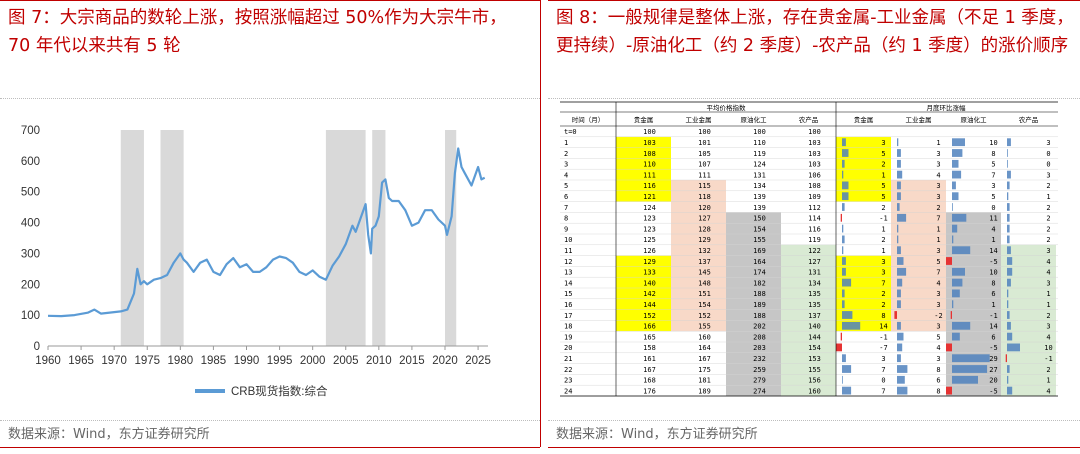 This screenshot has width=1080, height=454. Describe the element at coordinates (566, 143) in the screenshot. I see `row-label: 1` at that location.